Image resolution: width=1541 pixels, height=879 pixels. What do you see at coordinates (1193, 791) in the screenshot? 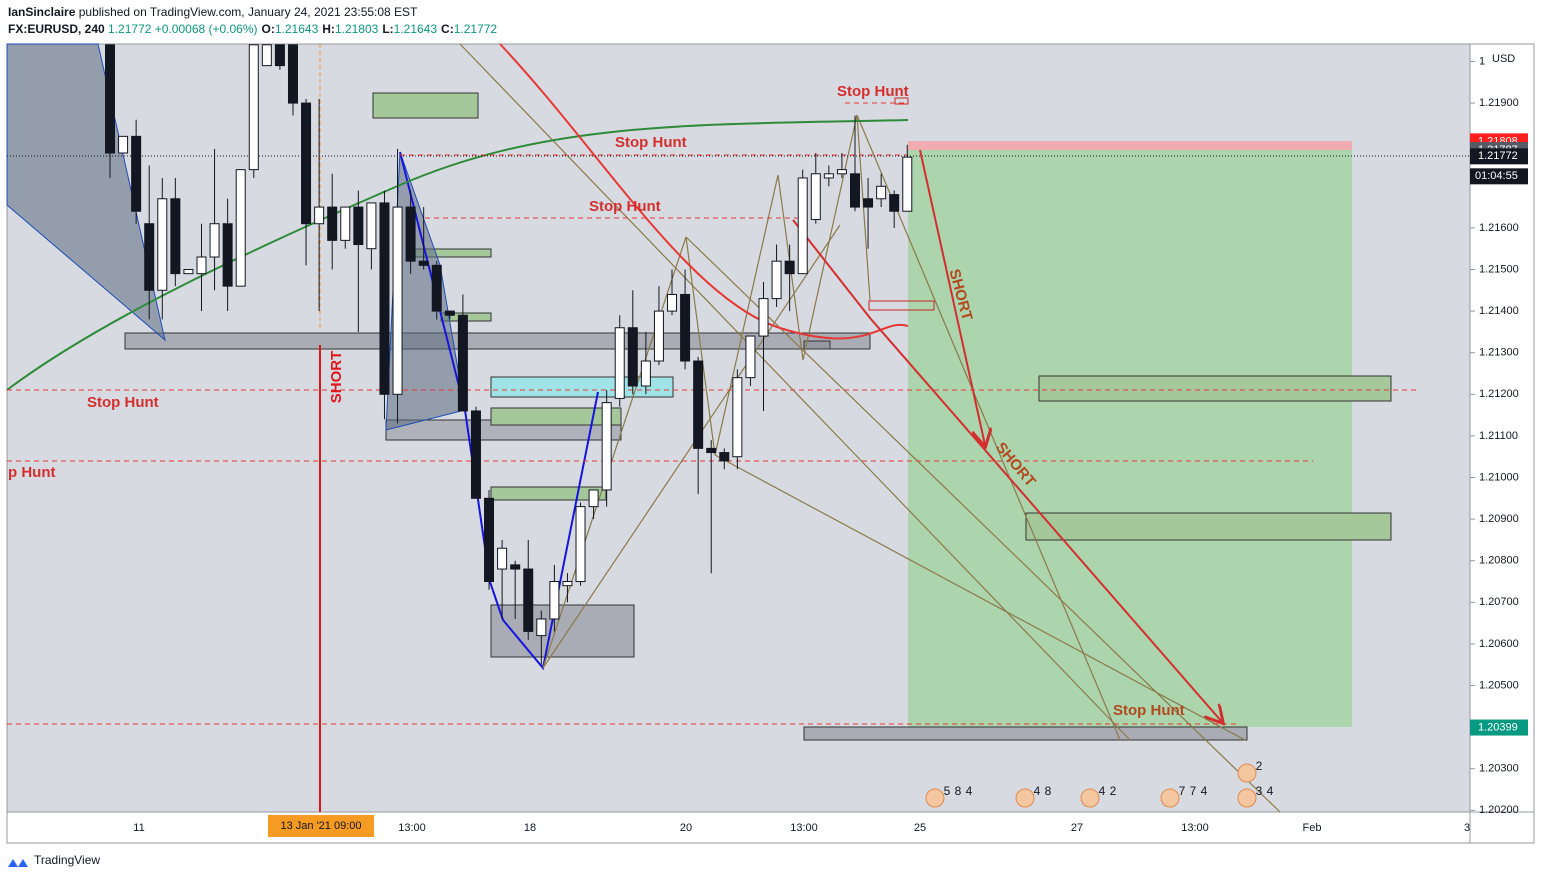
I see `event-count: 7` at bounding box center [1193, 791].